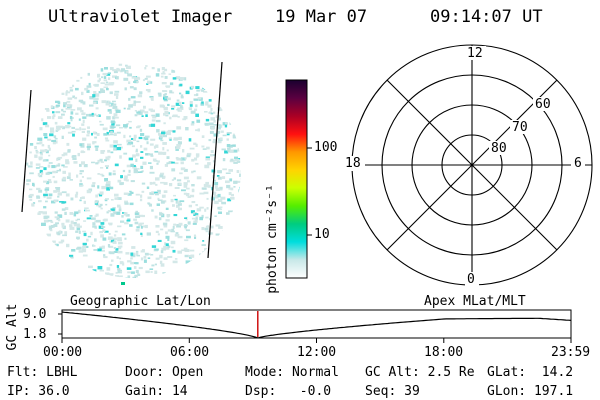 The width and height of the screenshot is (600, 400). What do you see at coordinates (392, 391) in the screenshot?
I see `status-seq: Seq: 39` at bounding box center [392, 391].